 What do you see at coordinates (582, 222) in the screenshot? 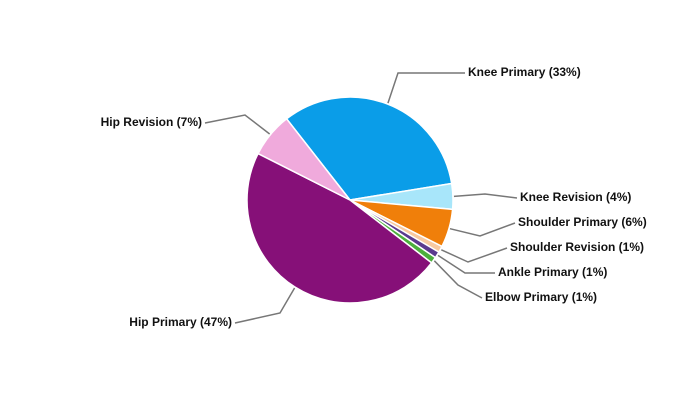
I see `data-label: Shoulder Primary (6%)` at bounding box center [582, 222].